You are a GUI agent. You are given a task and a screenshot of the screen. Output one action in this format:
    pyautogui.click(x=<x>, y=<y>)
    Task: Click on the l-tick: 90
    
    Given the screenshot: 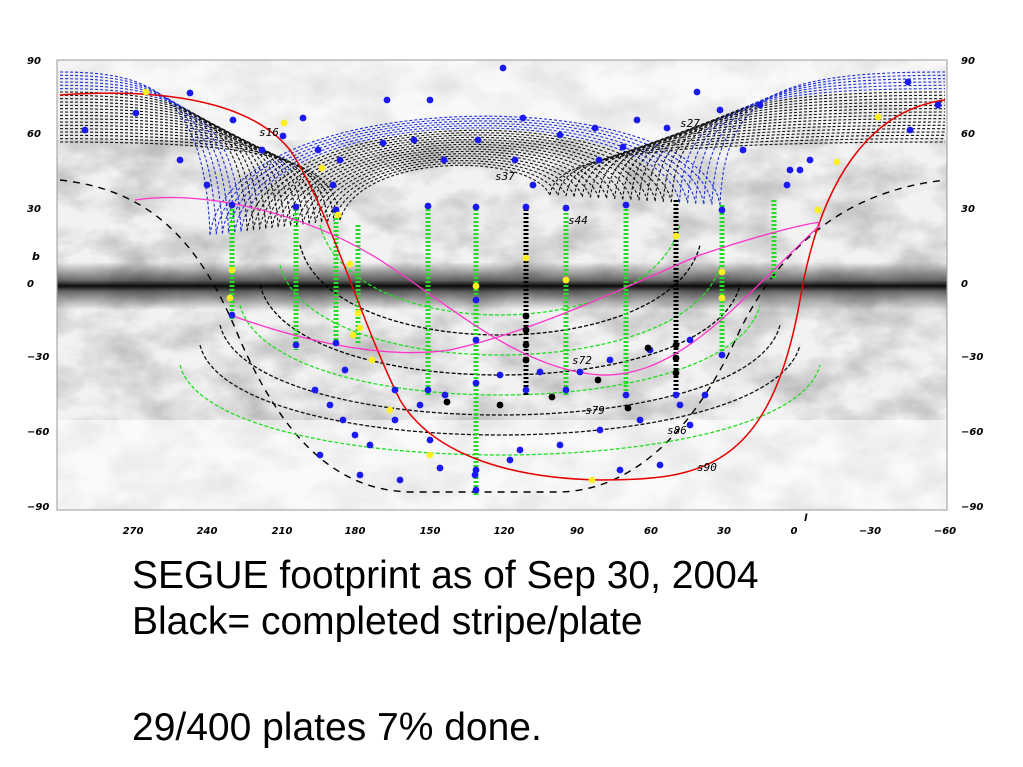 What is the action you would take?
    pyautogui.click(x=577, y=531)
    